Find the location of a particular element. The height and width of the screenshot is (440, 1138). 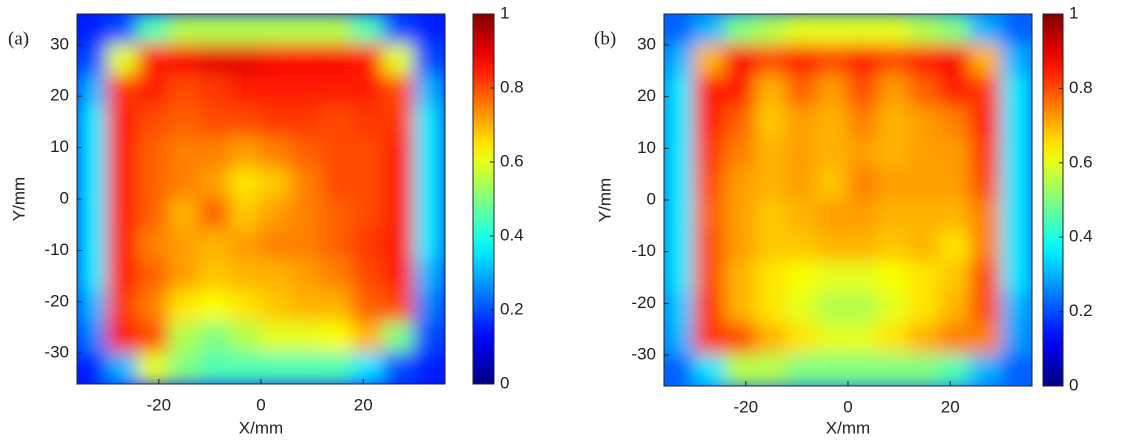

colorbar-tick-label: 0.4 is located at coordinates (512, 234).